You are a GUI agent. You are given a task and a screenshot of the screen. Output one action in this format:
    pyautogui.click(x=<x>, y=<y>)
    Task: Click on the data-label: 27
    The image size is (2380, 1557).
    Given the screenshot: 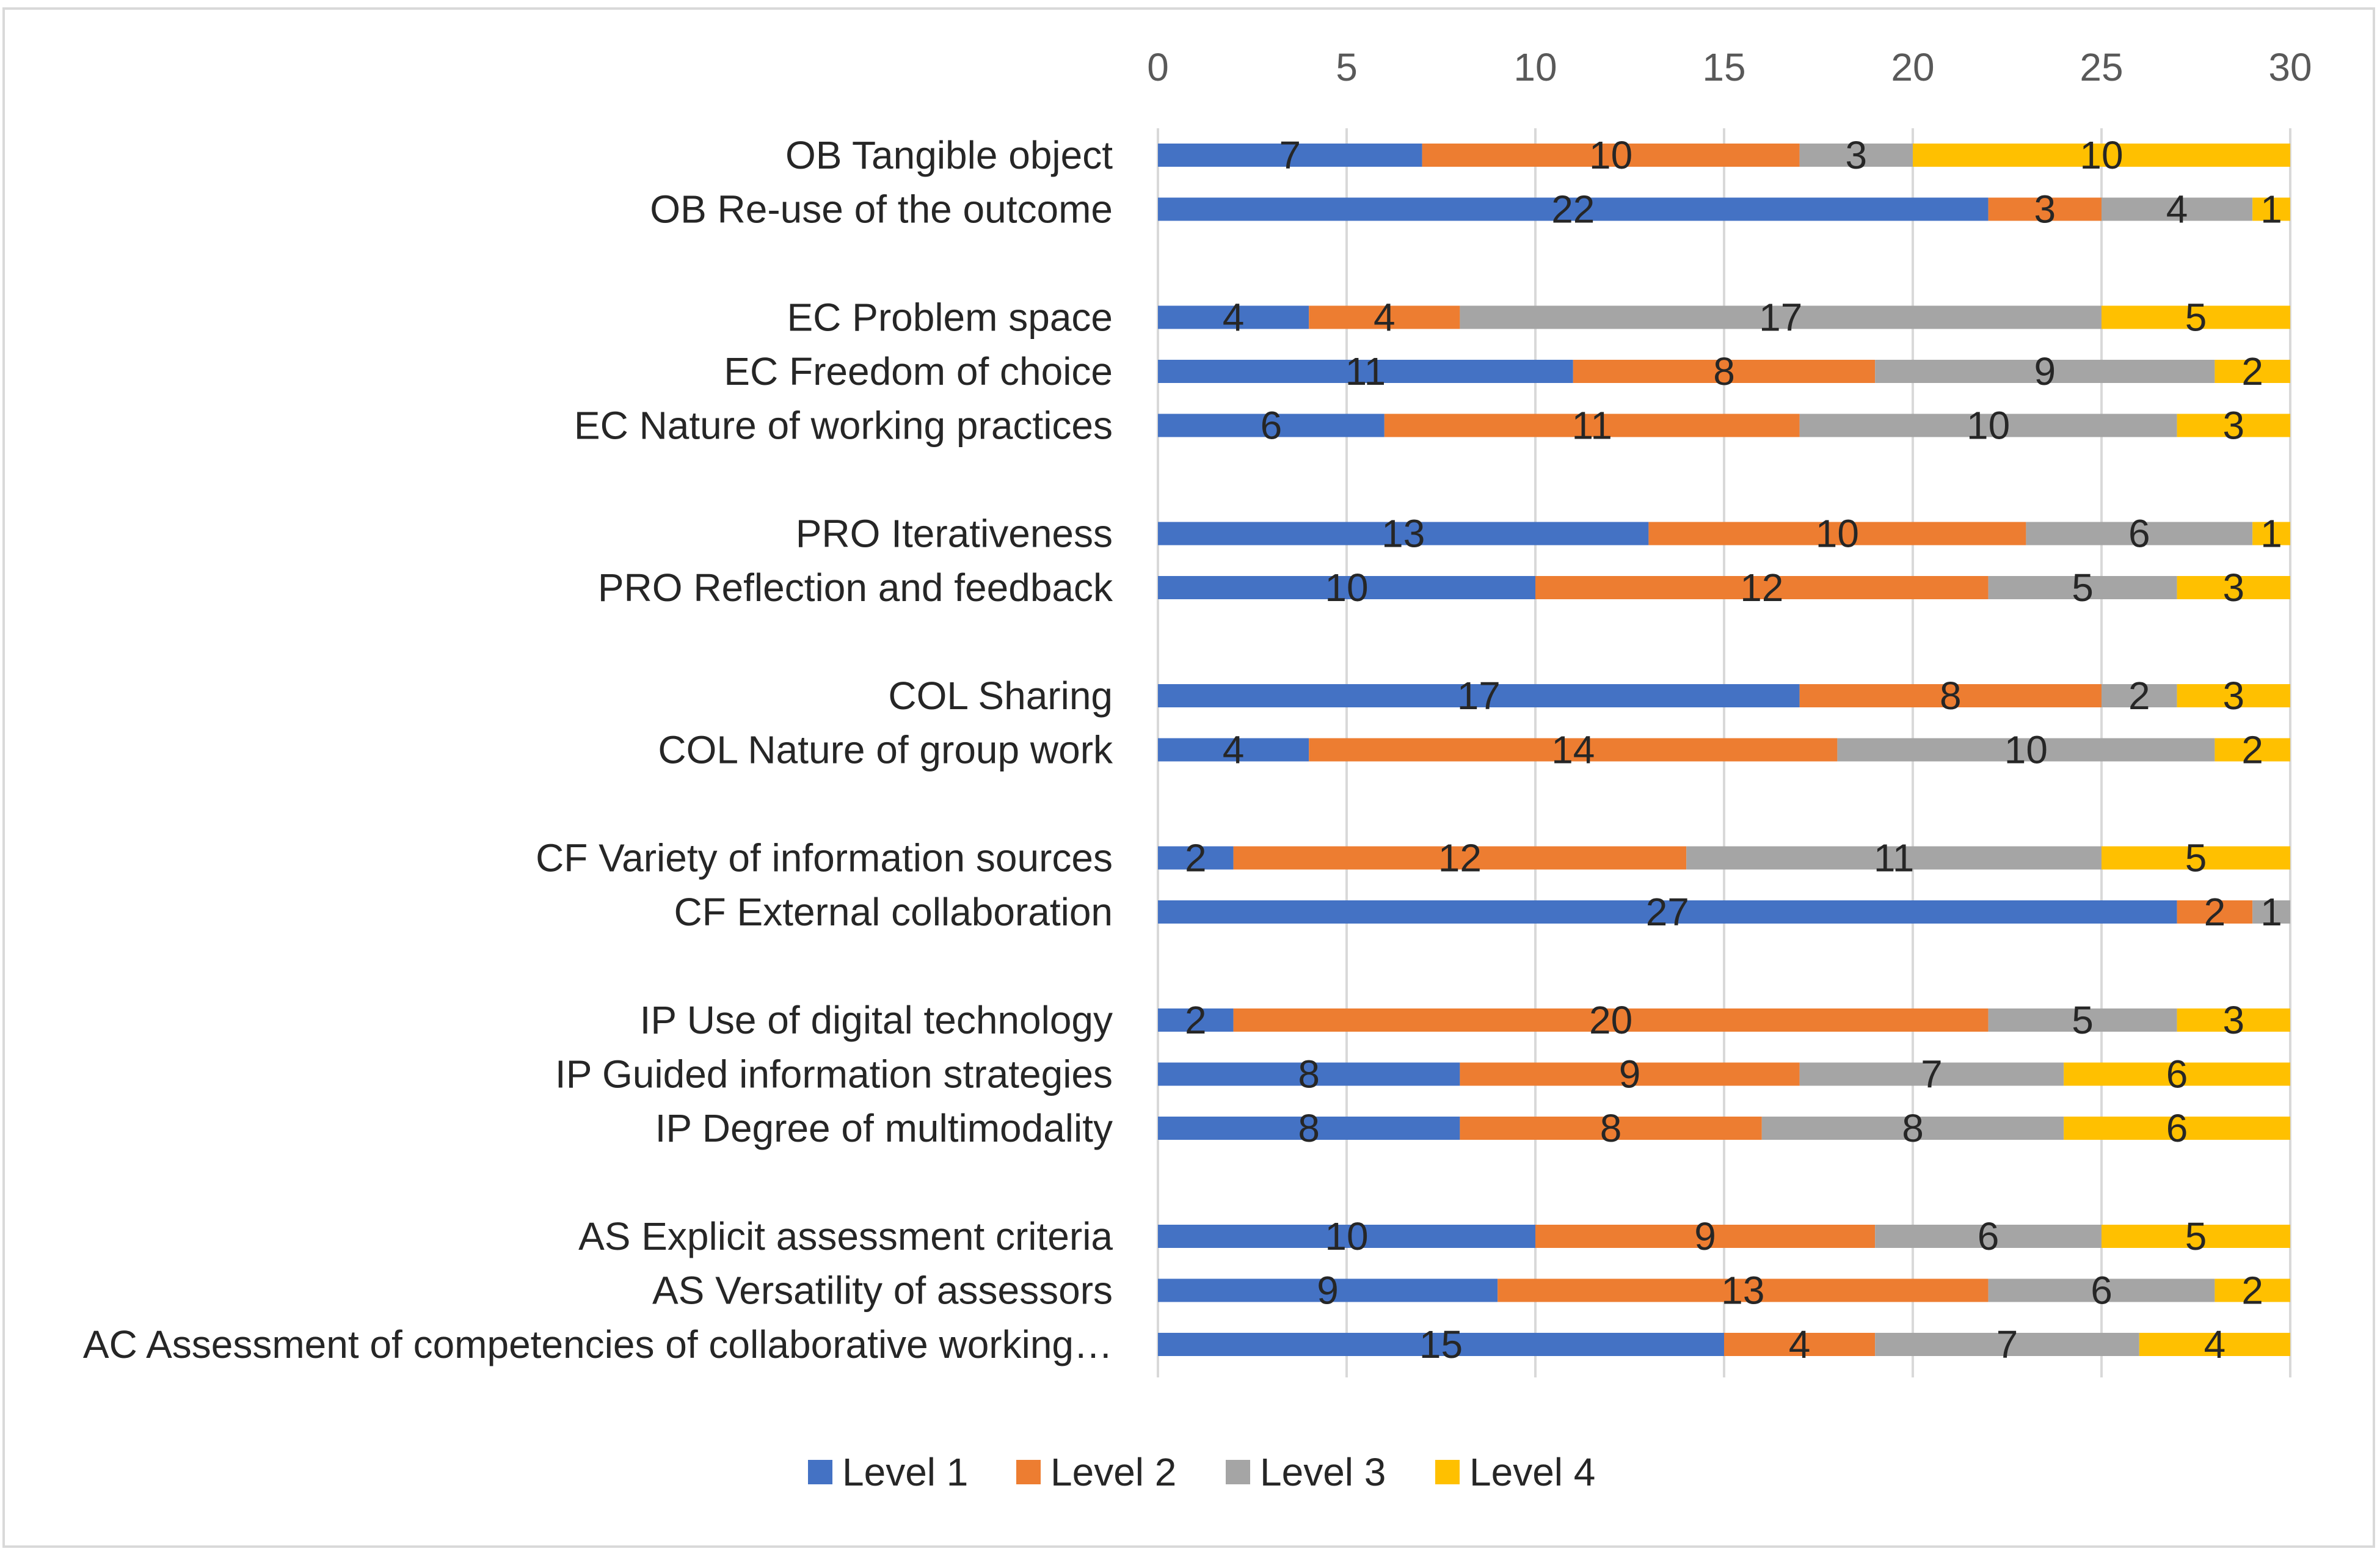 What is the action you would take?
    pyautogui.click(x=1667, y=912)
    